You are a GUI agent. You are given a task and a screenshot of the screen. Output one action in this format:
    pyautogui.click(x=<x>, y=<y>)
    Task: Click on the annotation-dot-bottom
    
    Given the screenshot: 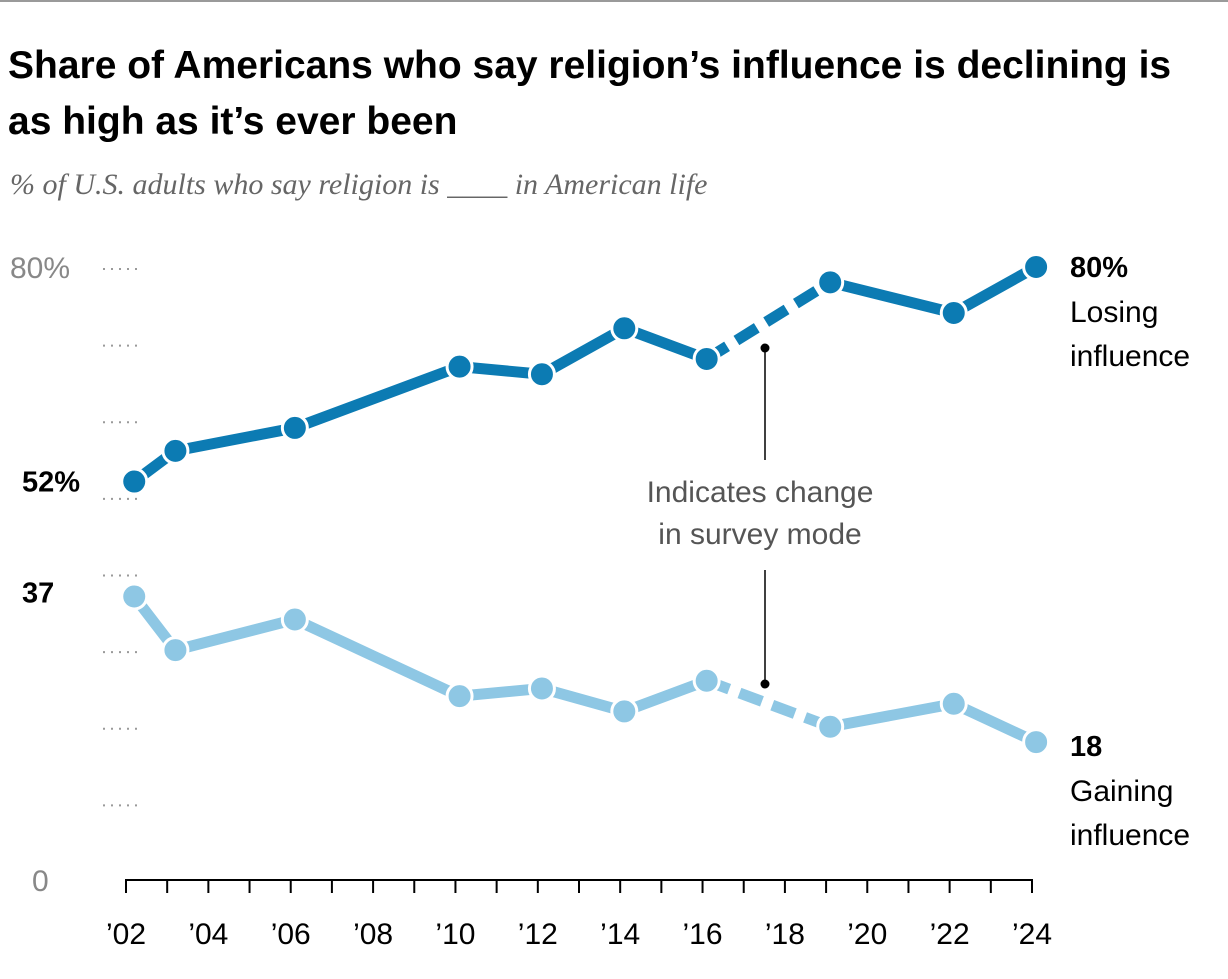 What is the action you would take?
    pyautogui.click(x=765, y=684)
    